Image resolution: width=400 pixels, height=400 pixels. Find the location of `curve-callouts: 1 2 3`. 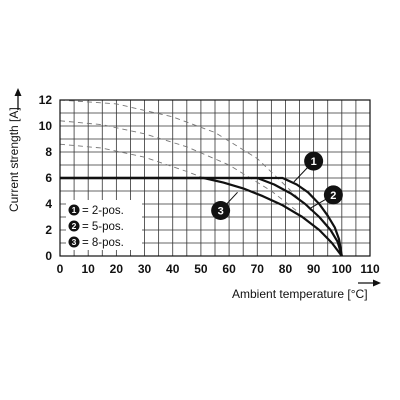

curve-callouts: 1 2 3 is located at coordinates (277, 185).